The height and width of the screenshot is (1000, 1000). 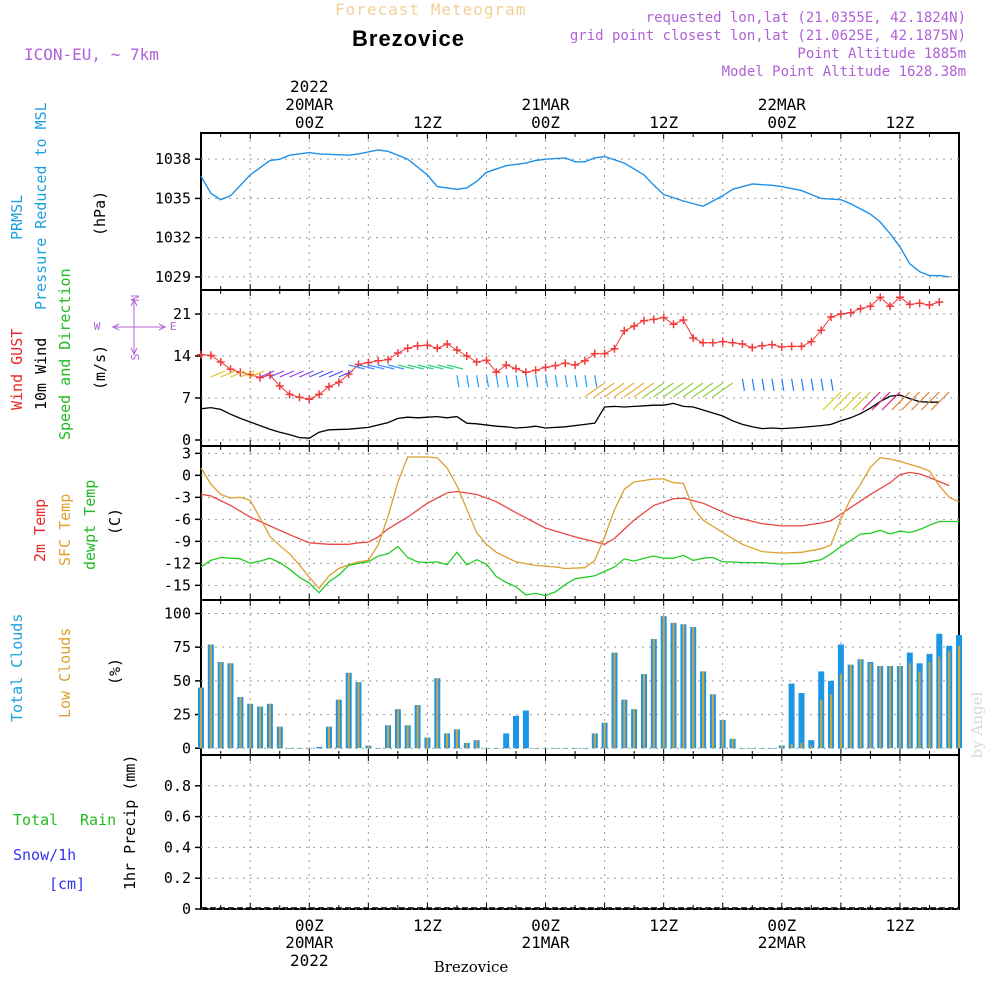 What do you see at coordinates (91, 54) in the screenshot?
I see `model-label: ICON-EU, ~ 7km` at bounding box center [91, 54].